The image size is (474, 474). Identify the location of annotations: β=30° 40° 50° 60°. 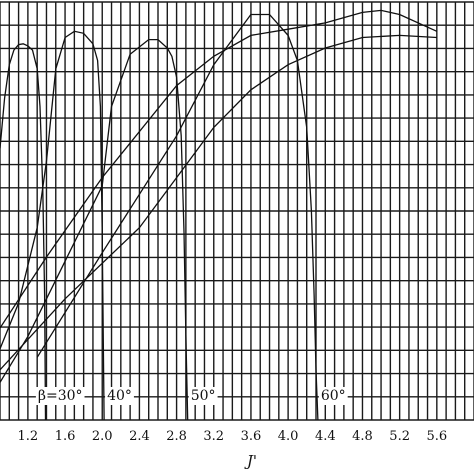
(191, 396).